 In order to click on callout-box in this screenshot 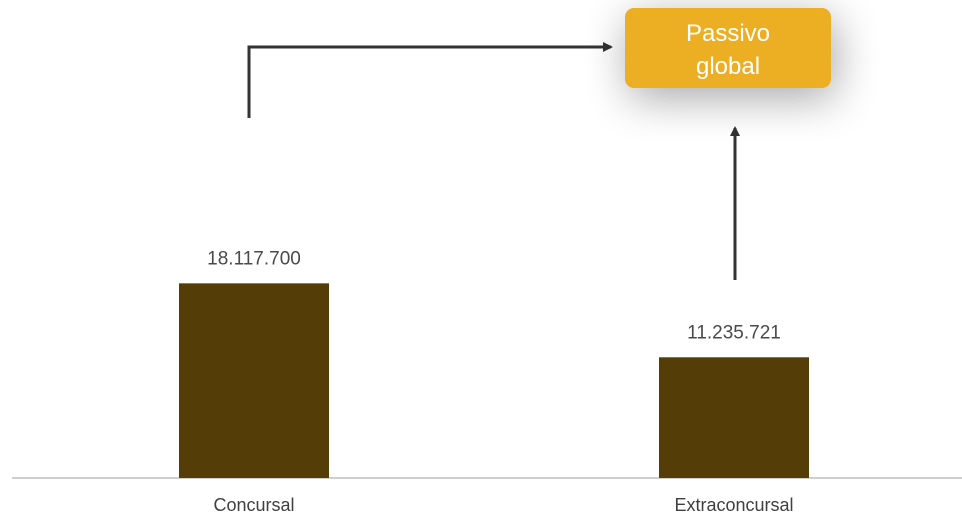, I will do `click(728, 48)`.